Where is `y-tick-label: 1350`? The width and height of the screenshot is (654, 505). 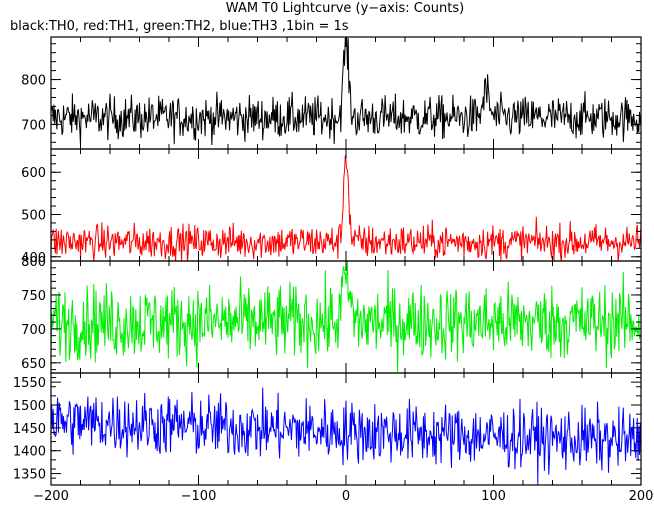 y-tick-label: 1350 is located at coordinates (29, 475).